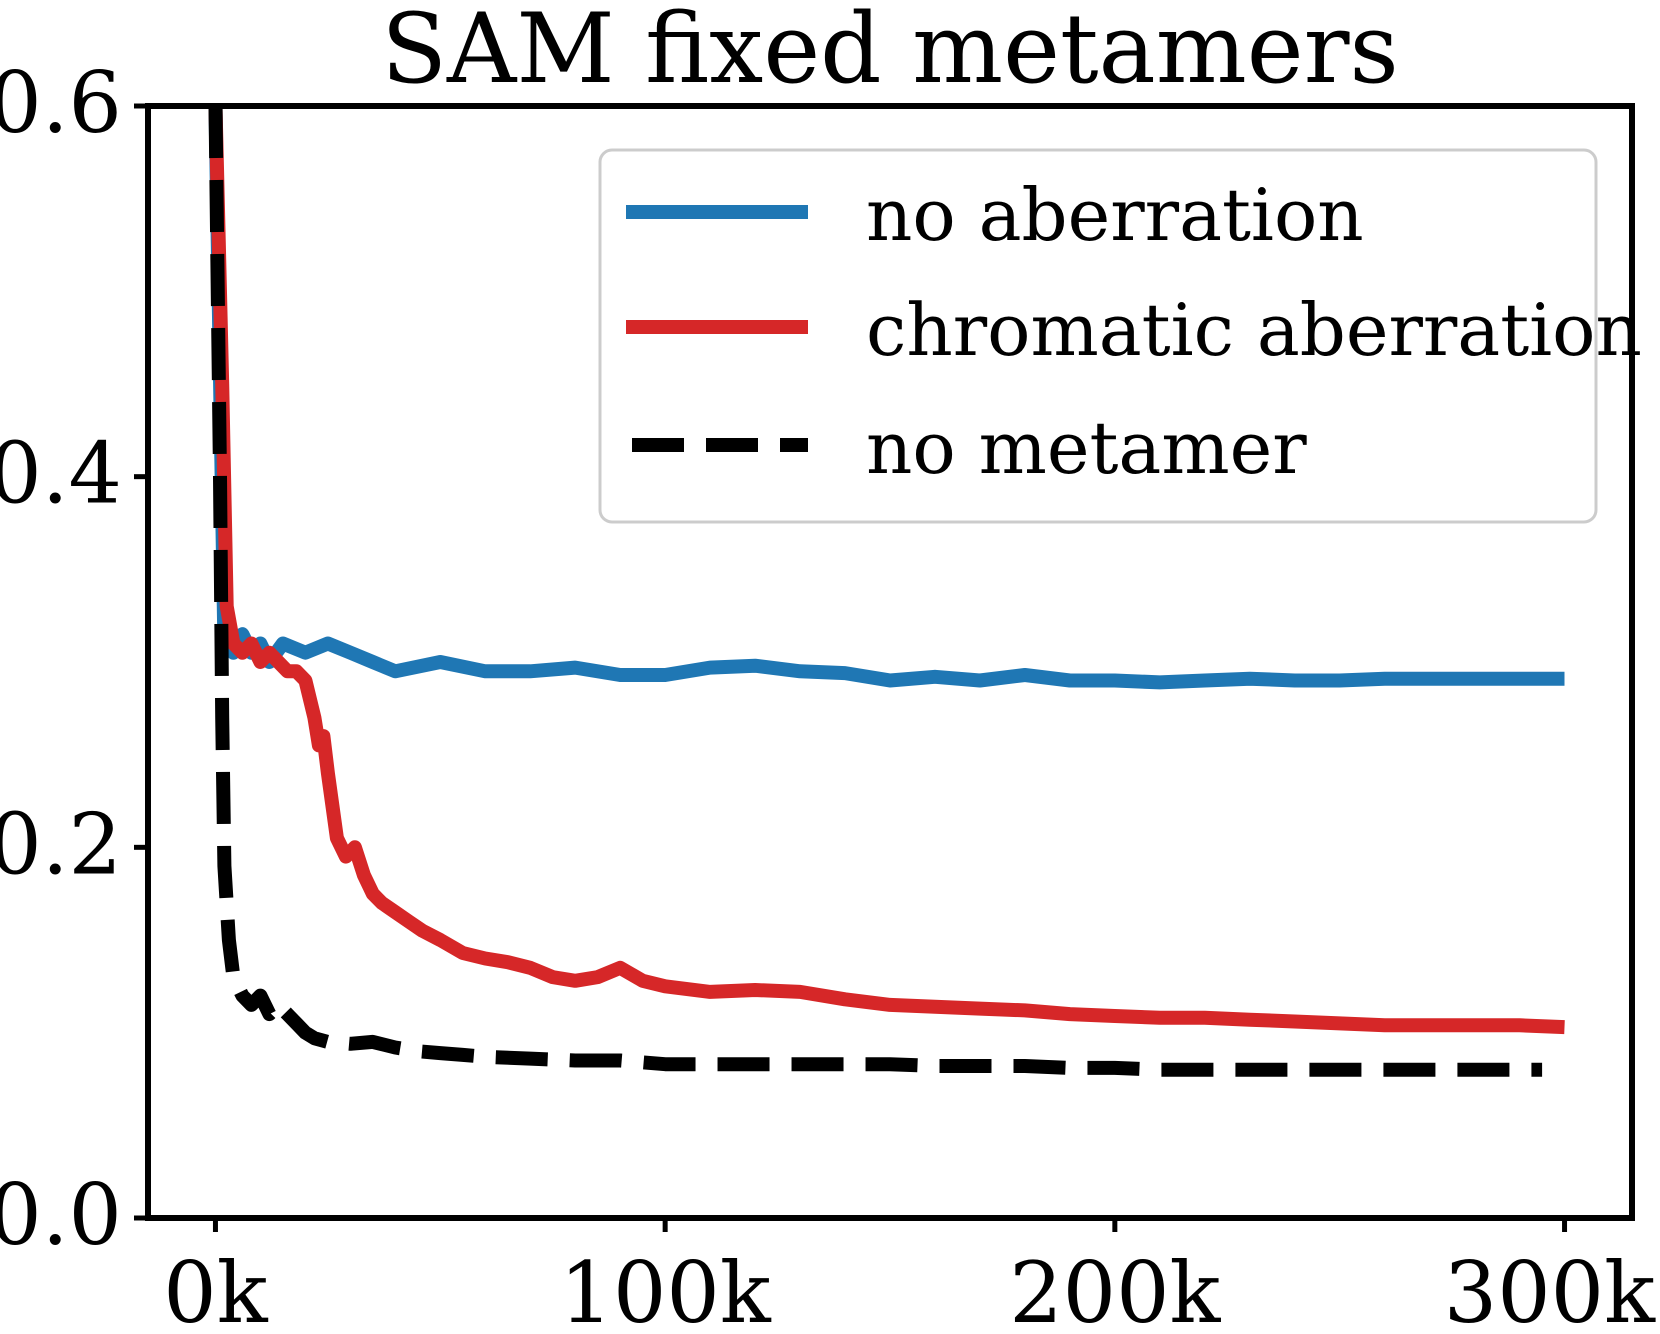  What do you see at coordinates (1254, 330) in the screenshot?
I see `legend-label-chromatic-aberration: chromatic aberration` at bounding box center [1254, 330].